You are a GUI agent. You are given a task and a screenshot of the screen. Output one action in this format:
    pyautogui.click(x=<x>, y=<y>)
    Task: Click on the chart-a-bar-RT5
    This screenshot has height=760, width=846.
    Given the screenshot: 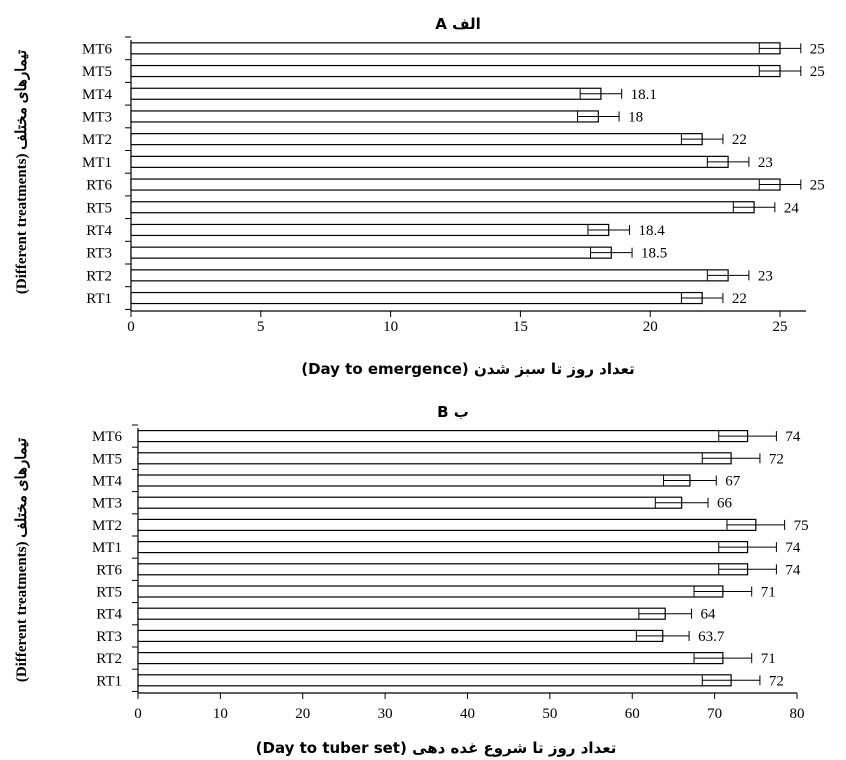 What is the action you would take?
    pyautogui.click(x=442, y=207)
    